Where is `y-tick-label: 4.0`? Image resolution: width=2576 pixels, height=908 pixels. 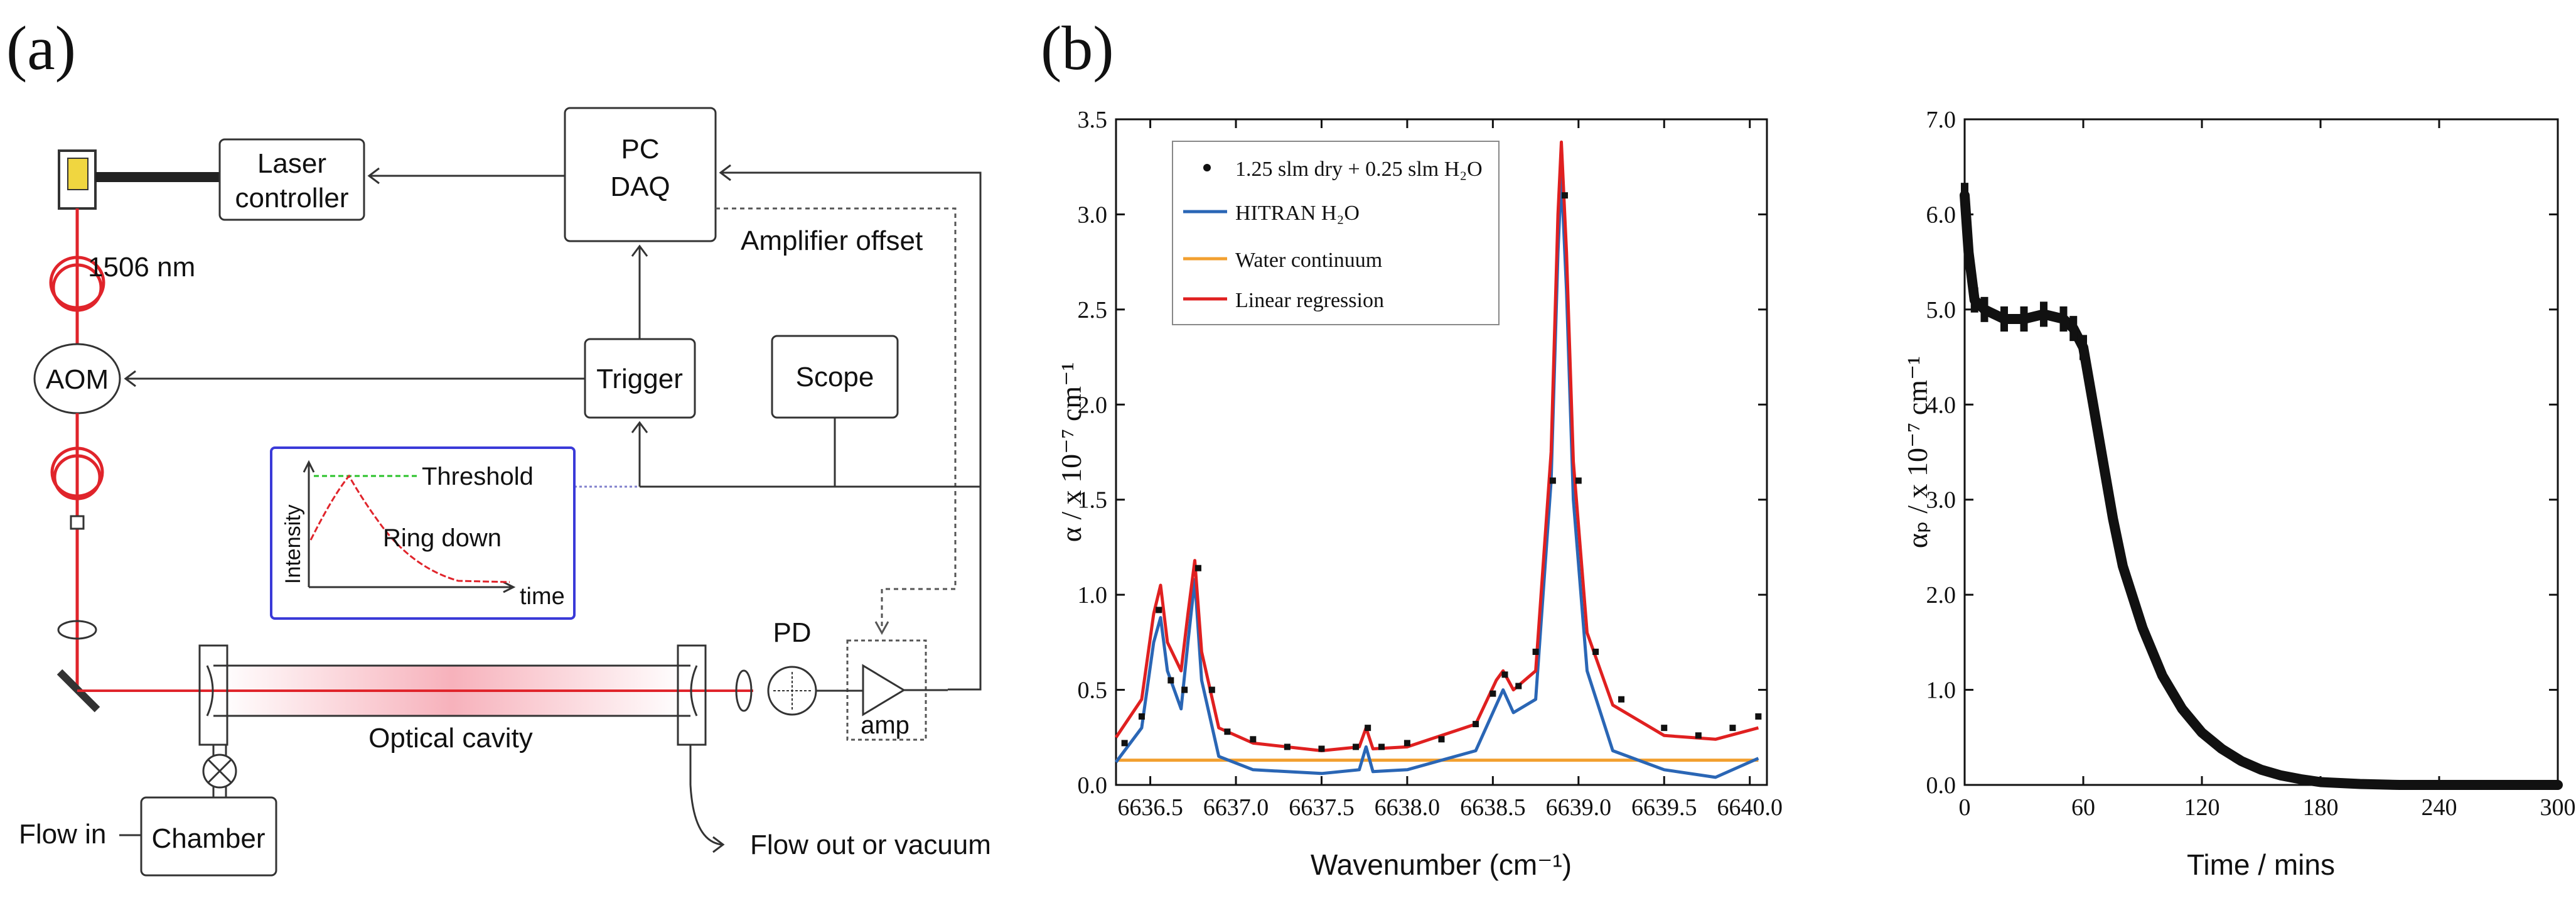
y-tick-label: 4.0 is located at coordinates (1941, 405).